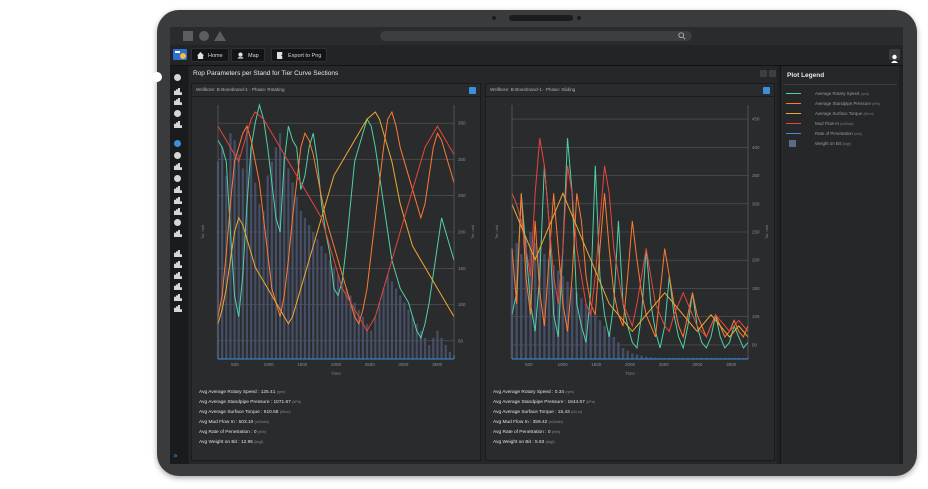  I want to click on sidebar-drill-icon, so click(178, 124).